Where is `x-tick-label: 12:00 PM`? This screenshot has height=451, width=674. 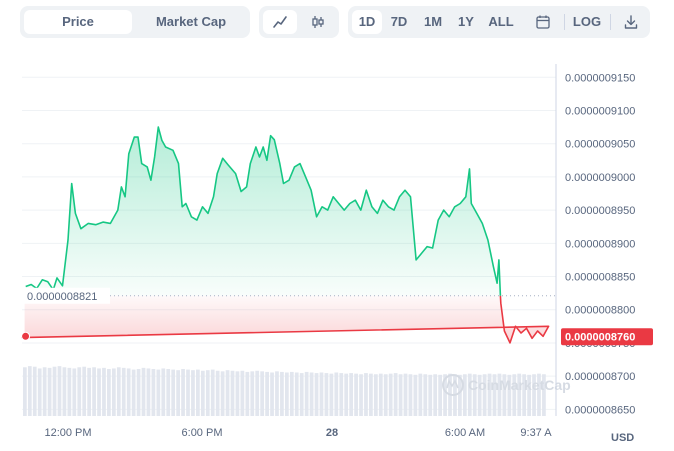
x-tick-label: 12:00 PM is located at coordinates (67, 433).